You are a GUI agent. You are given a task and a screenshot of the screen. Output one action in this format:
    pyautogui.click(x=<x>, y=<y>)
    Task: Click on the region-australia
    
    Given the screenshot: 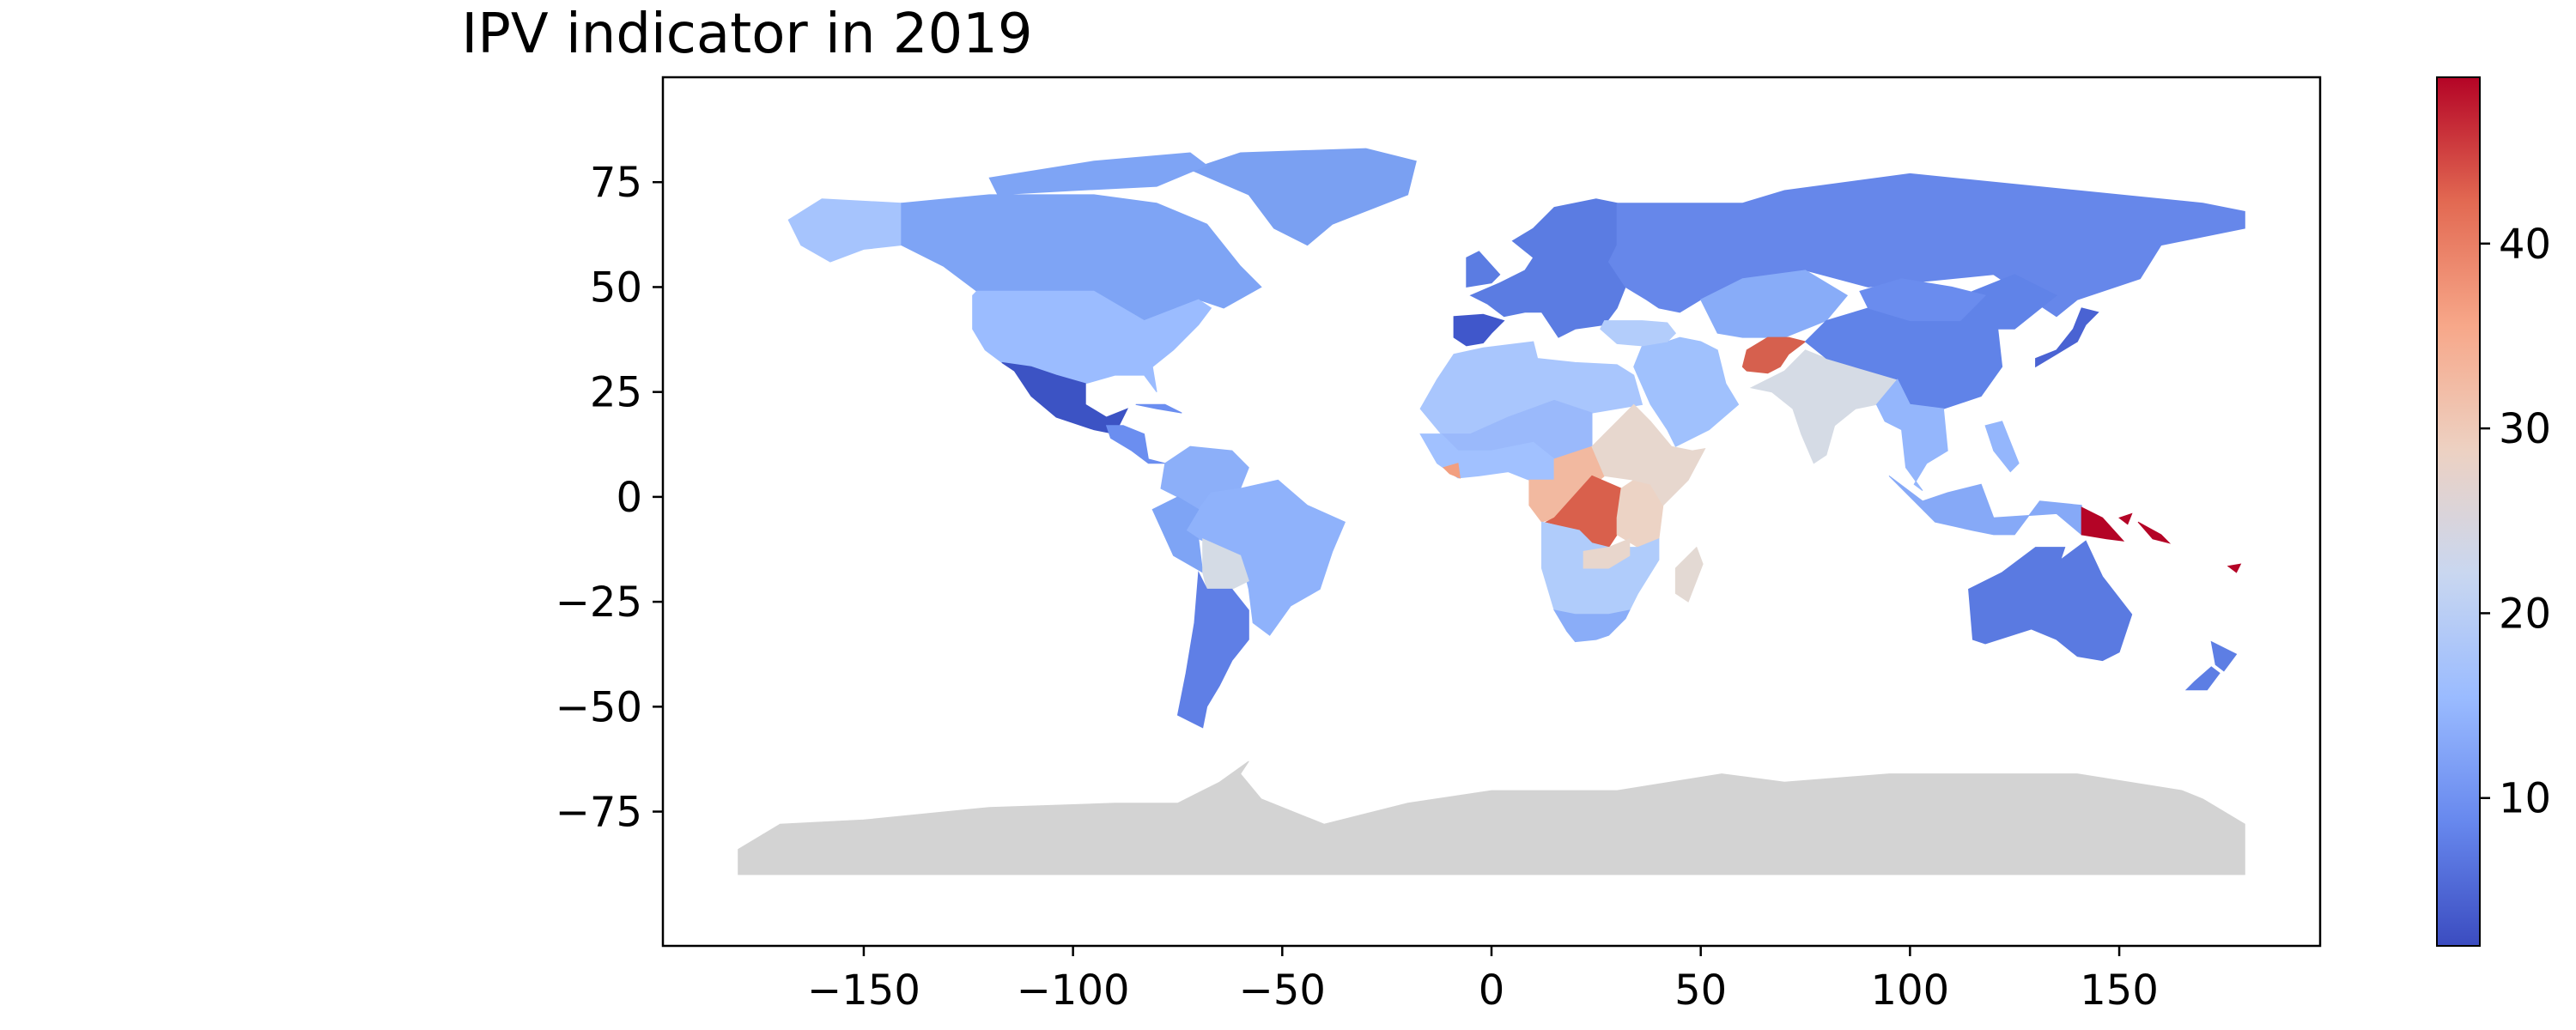 What is the action you would take?
    pyautogui.click(x=2050, y=601)
    